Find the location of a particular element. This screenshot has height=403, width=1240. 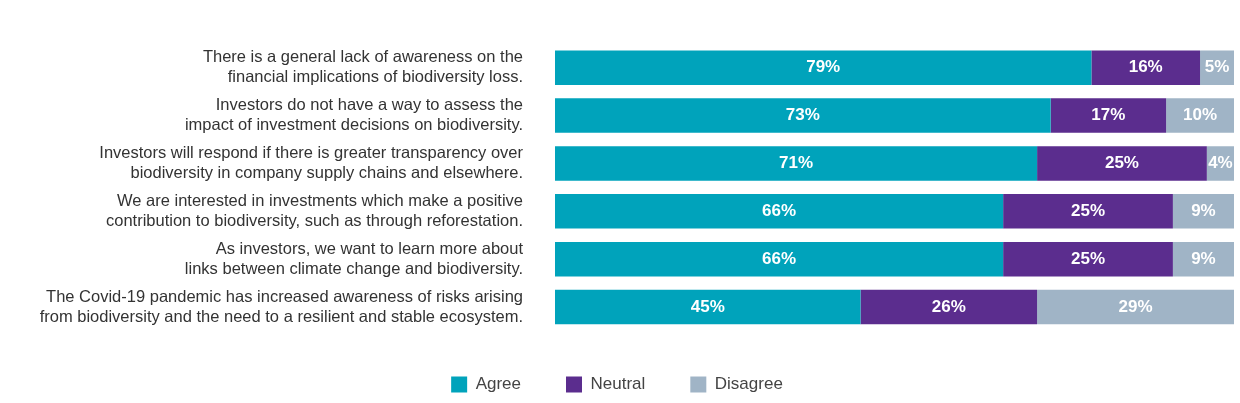

data-label: 45% is located at coordinates (707, 306).